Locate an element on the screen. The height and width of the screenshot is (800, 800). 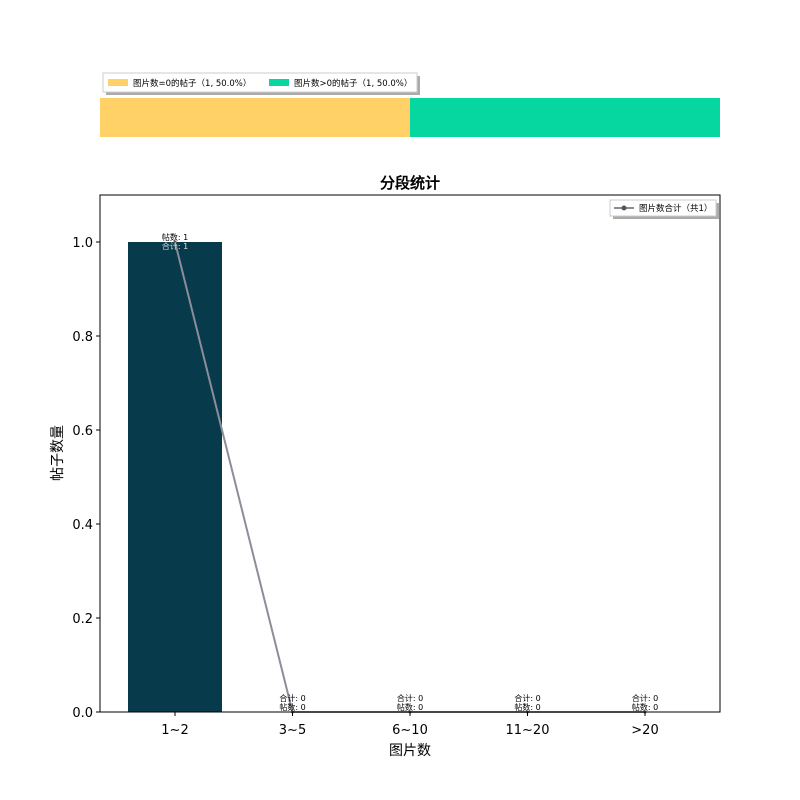
y-axis-label: 帖子数量 is located at coordinates (58, 453).